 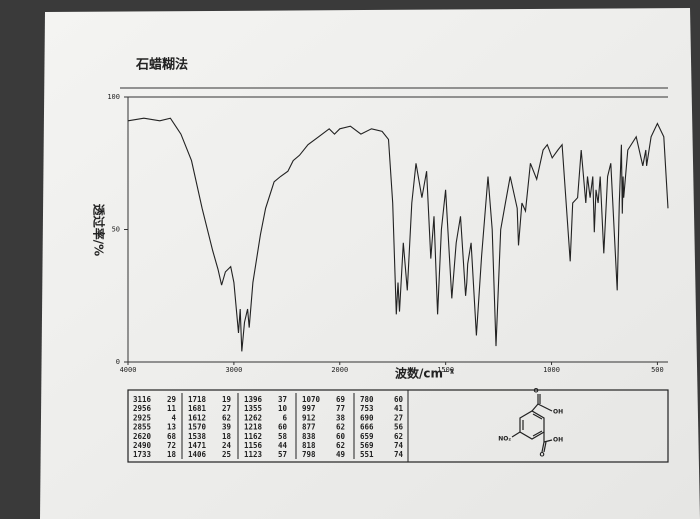 What do you see at coordinates (340, 408) in the screenshot?
I see `peak-transmittance: 77` at bounding box center [340, 408].